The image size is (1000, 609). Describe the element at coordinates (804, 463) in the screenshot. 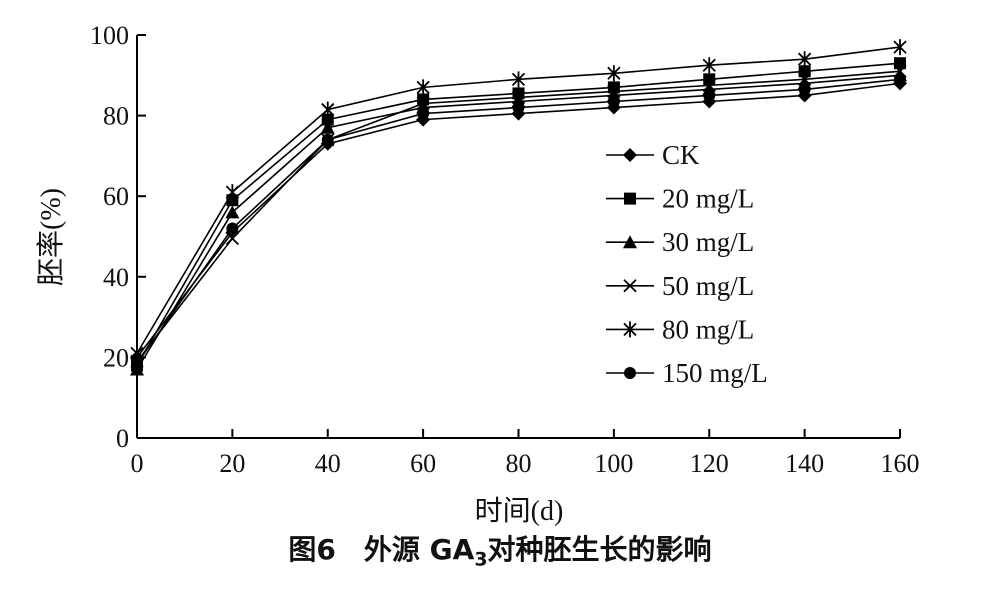

I see `x-tick-label: 140` at that location.